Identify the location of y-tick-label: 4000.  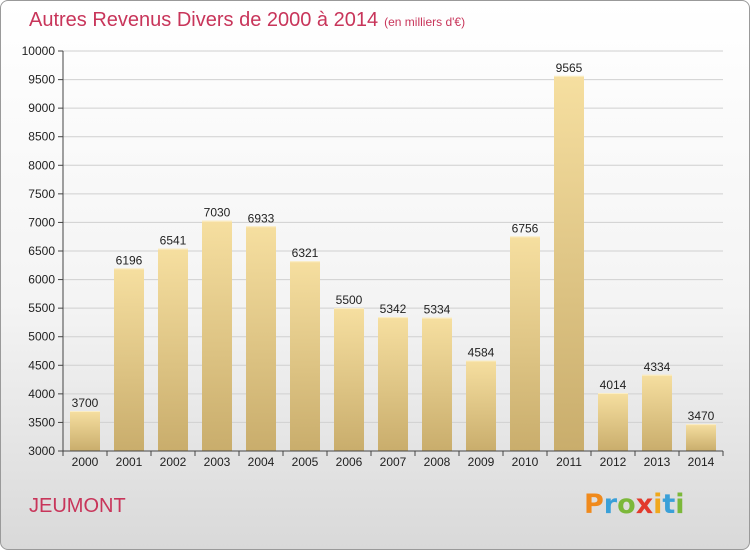
(41, 394).